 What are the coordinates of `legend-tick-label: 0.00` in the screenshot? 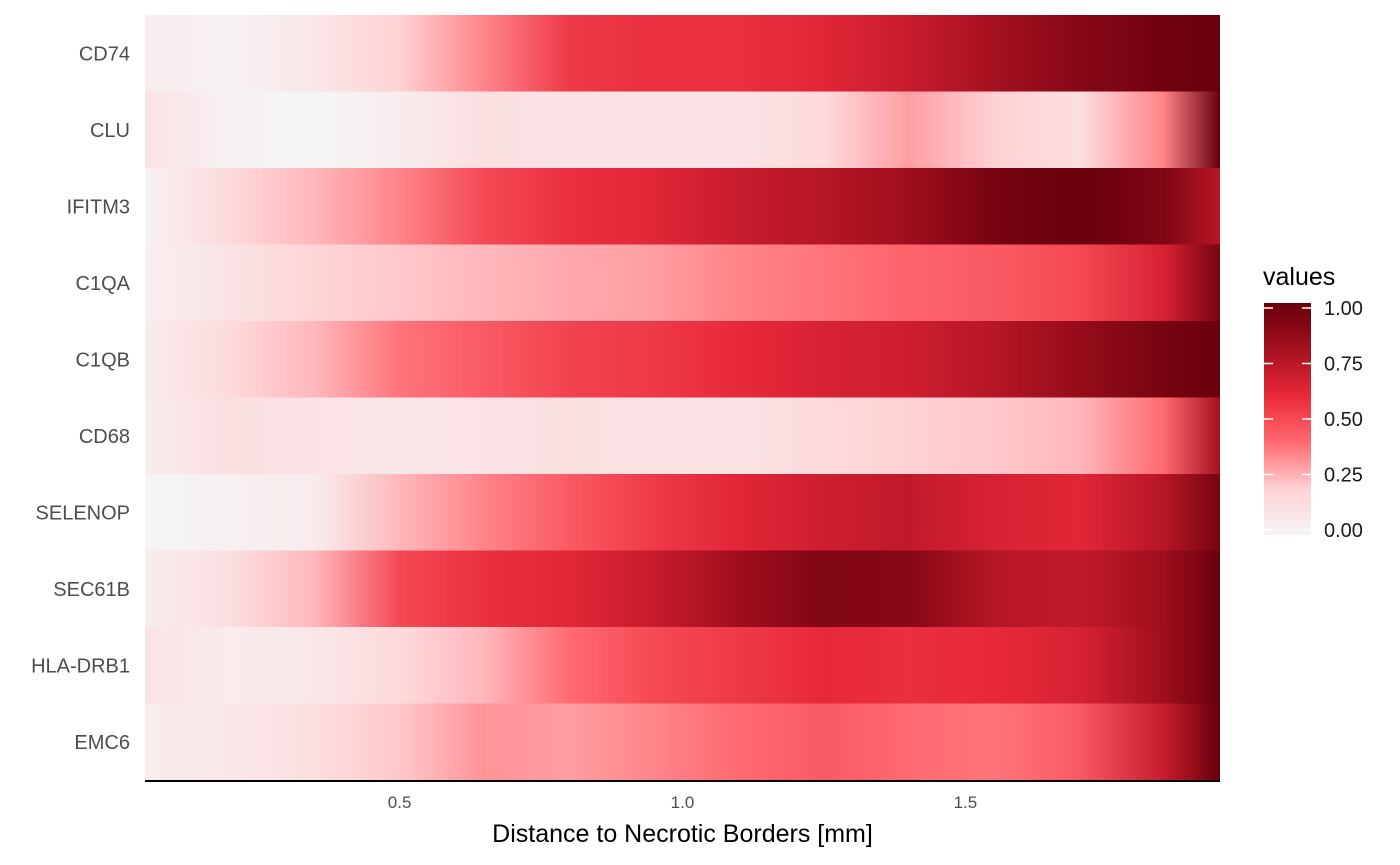 It's located at (1343, 531).